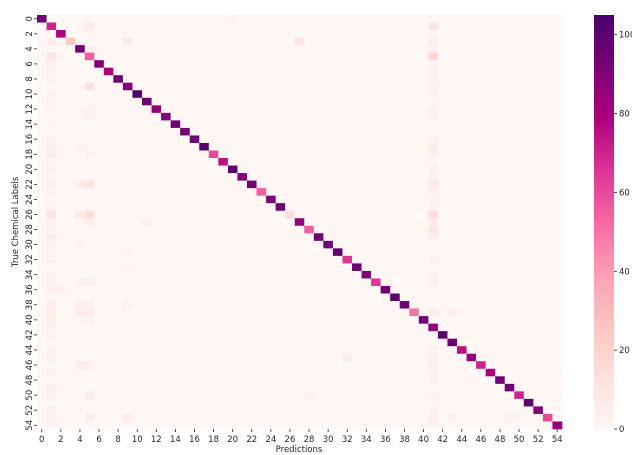 The height and width of the screenshot is (455, 632). What do you see at coordinates (519, 440) in the screenshot?
I see `x-tick-label: 50` at bounding box center [519, 440].